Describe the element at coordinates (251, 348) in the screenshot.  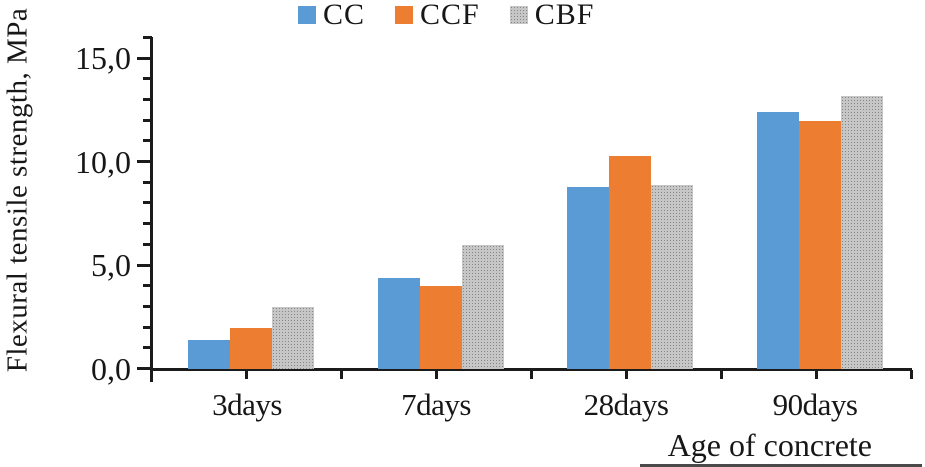
I see `bar-ccf-3days` at that location.